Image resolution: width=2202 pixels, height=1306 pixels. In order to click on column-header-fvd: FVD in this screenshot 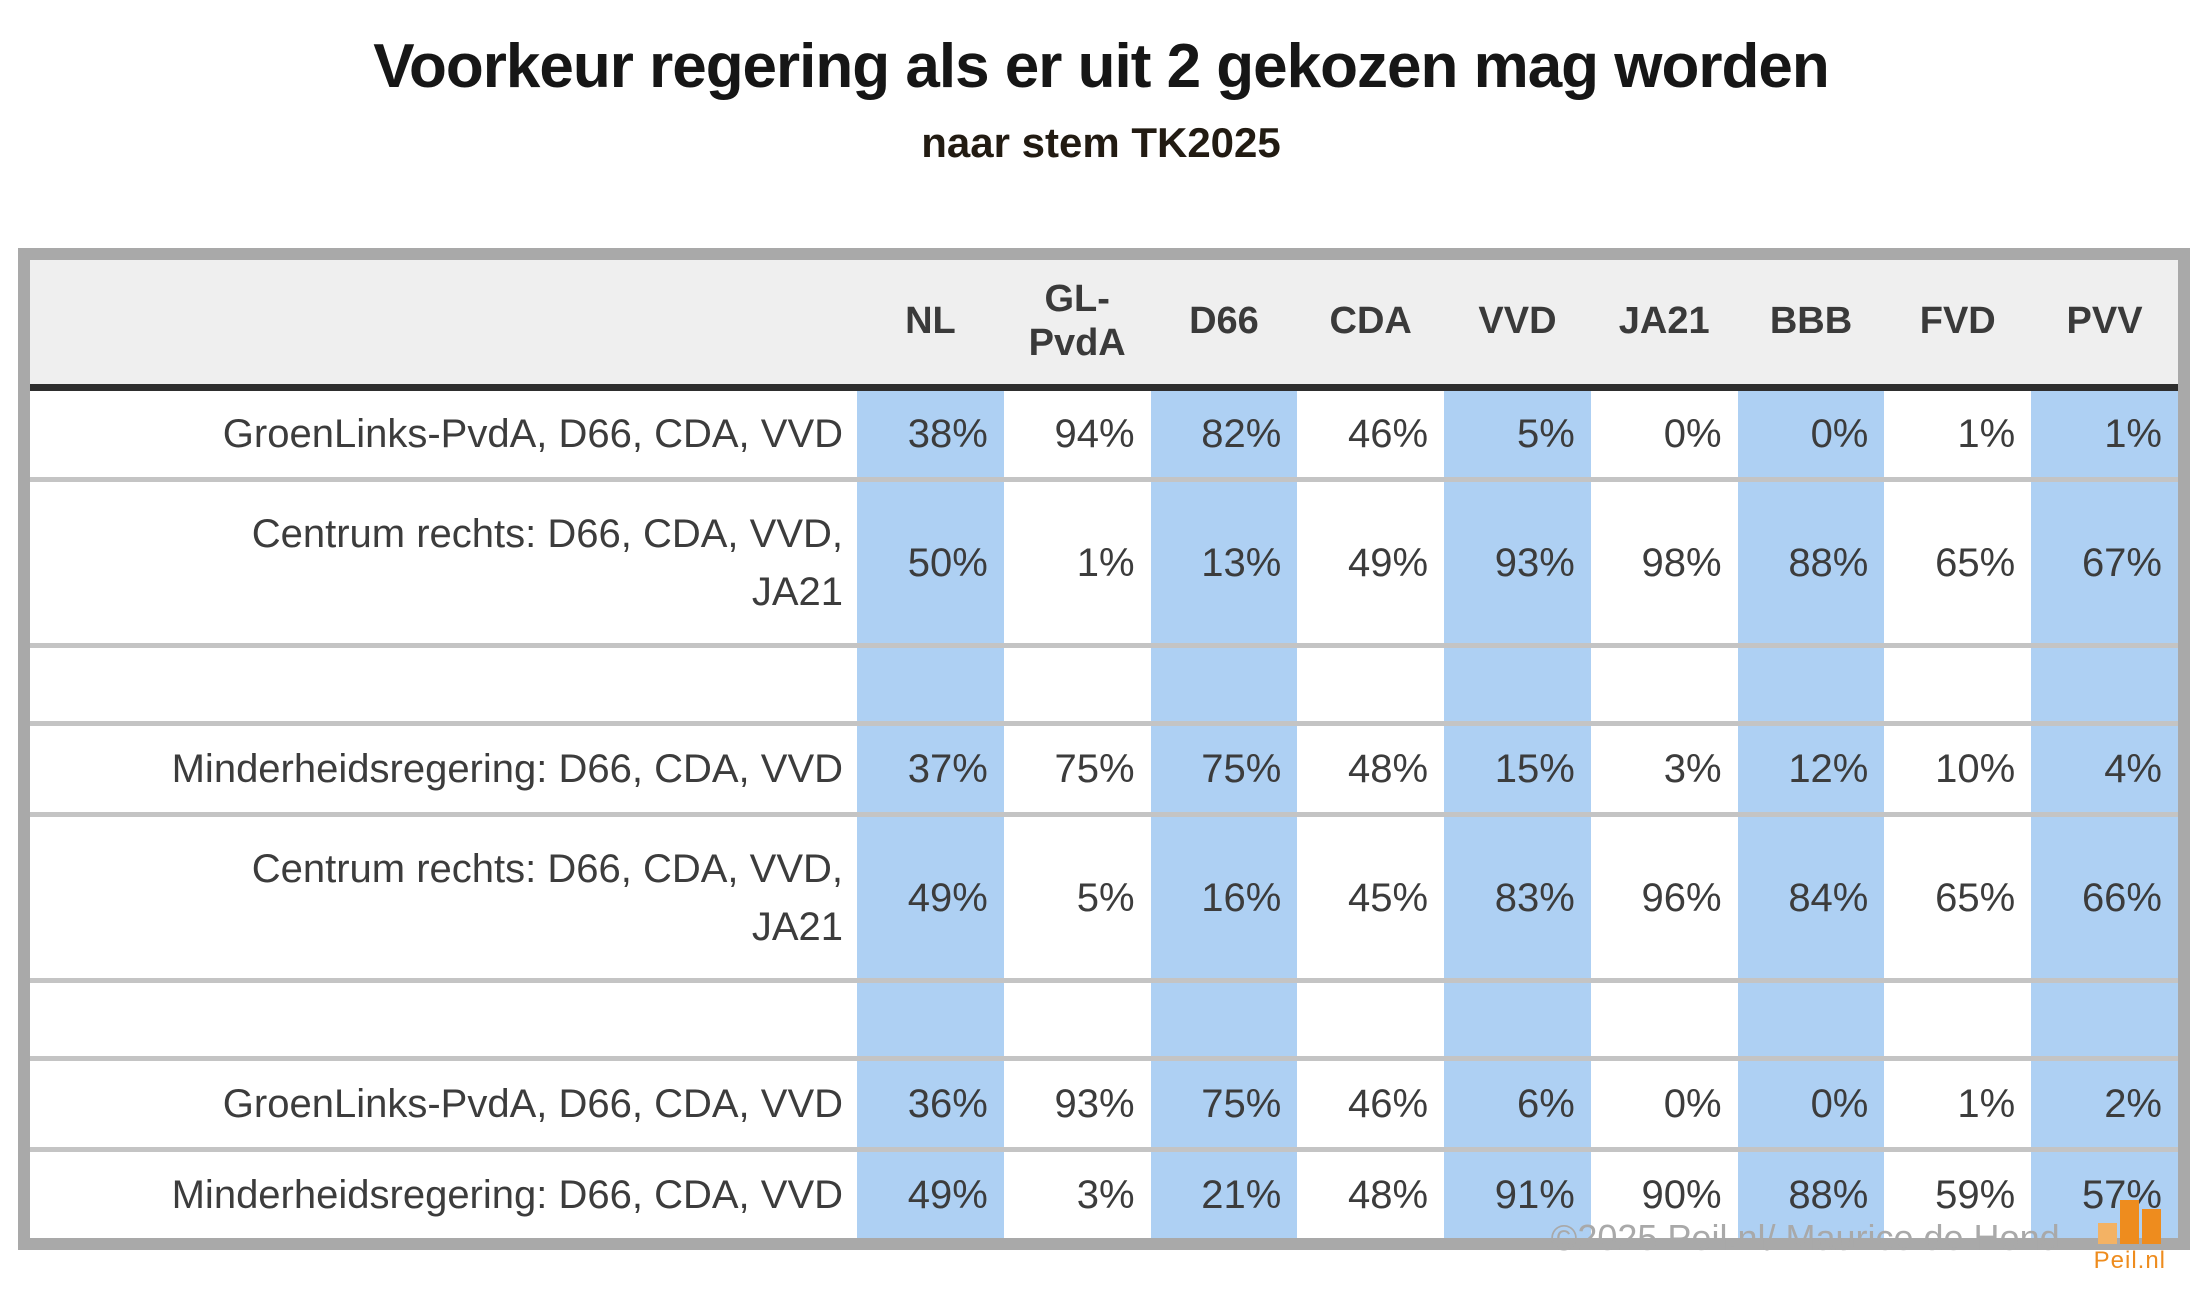, I will do `click(1958, 325)`.